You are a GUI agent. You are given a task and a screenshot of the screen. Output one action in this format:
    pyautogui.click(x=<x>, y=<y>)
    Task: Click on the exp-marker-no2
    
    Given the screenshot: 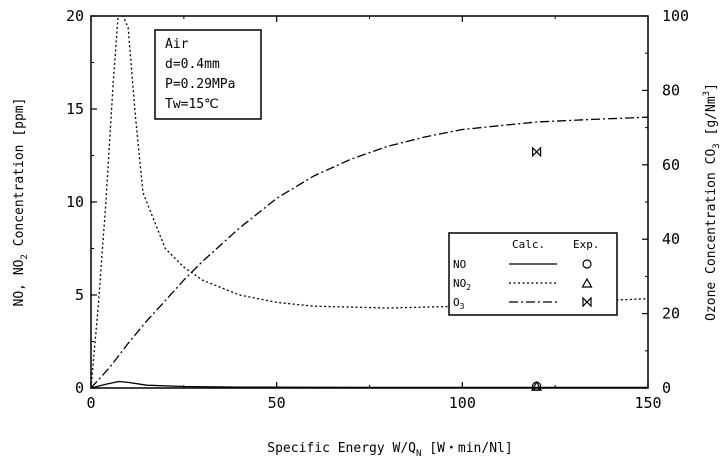 What is the action you would take?
    pyautogui.click(x=537, y=385)
    